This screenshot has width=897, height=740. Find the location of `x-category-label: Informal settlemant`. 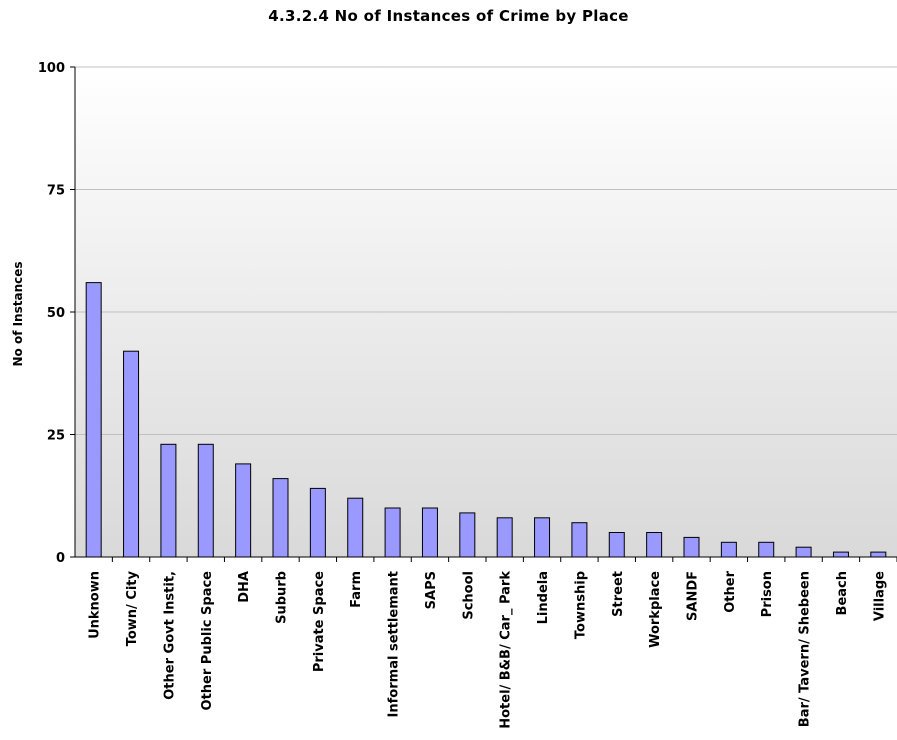

x-category-label: Informal settlemant is located at coordinates (394, 644).